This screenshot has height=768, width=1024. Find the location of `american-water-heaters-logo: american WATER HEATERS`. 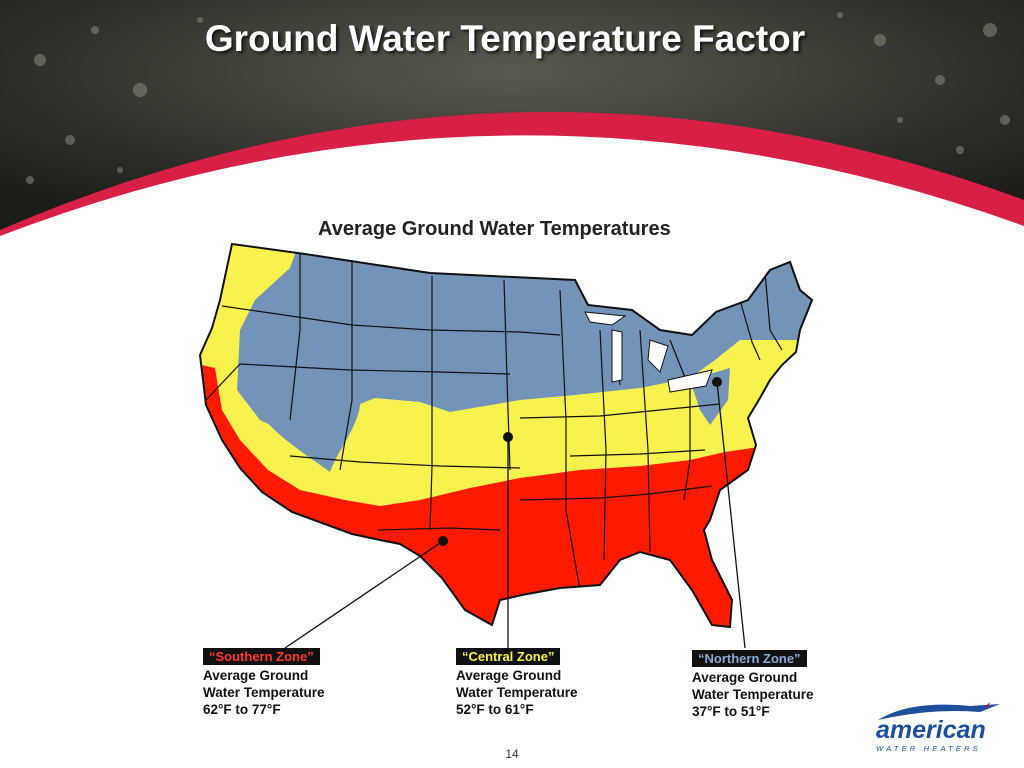

american-water-heaters-logo: american WATER HEATERS is located at coordinates (940, 727).